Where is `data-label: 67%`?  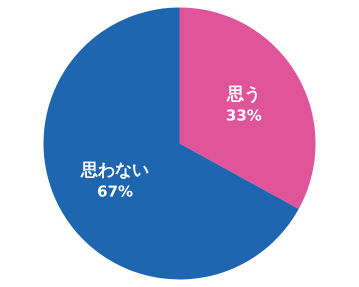 data-label: 67% is located at coordinates (115, 191).